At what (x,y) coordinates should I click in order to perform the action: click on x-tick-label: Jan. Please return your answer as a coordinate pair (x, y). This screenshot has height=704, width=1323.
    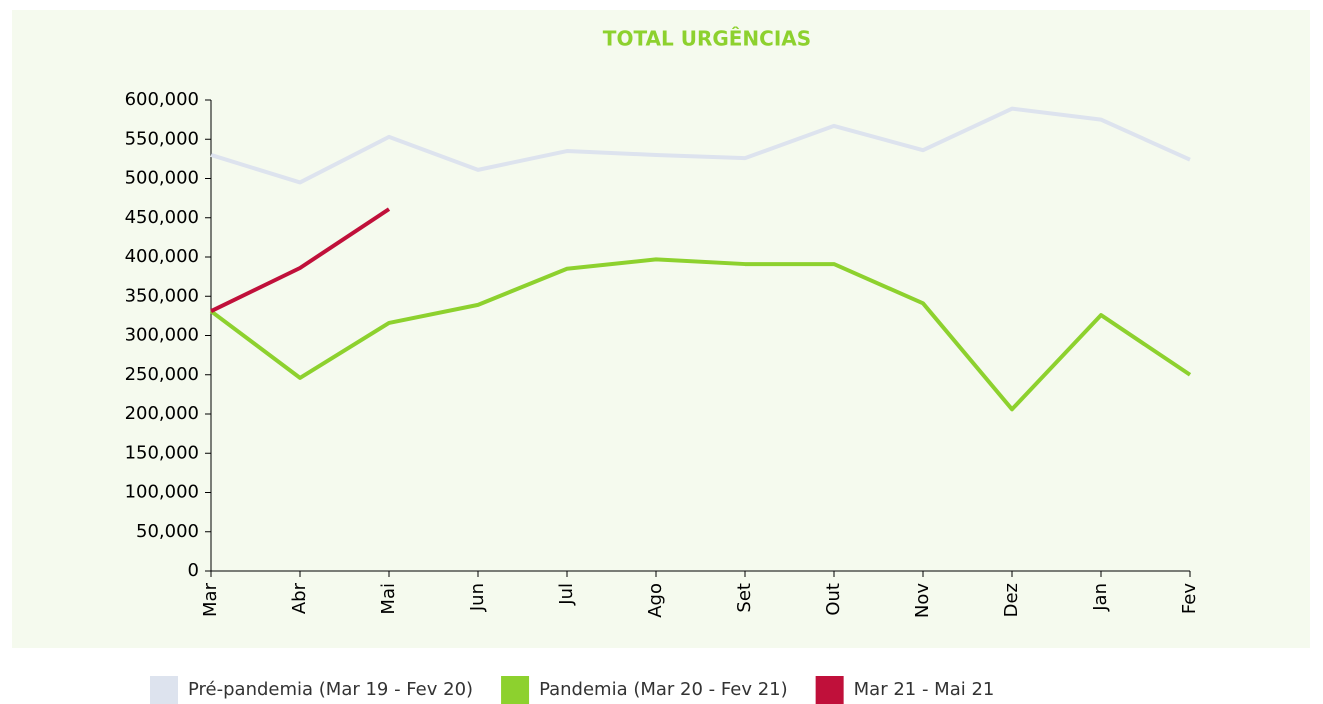
    Looking at the image, I should click on (1100, 597).